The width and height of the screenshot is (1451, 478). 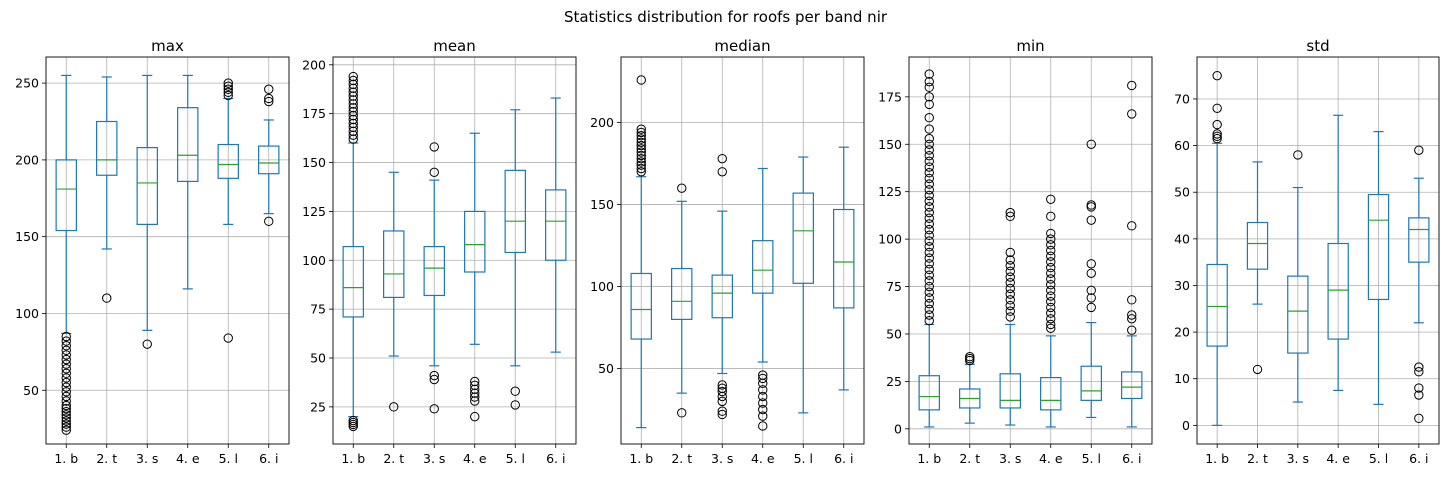 What do you see at coordinates (31, 390) in the screenshot?
I see `y-tick-label: 50` at bounding box center [31, 390].